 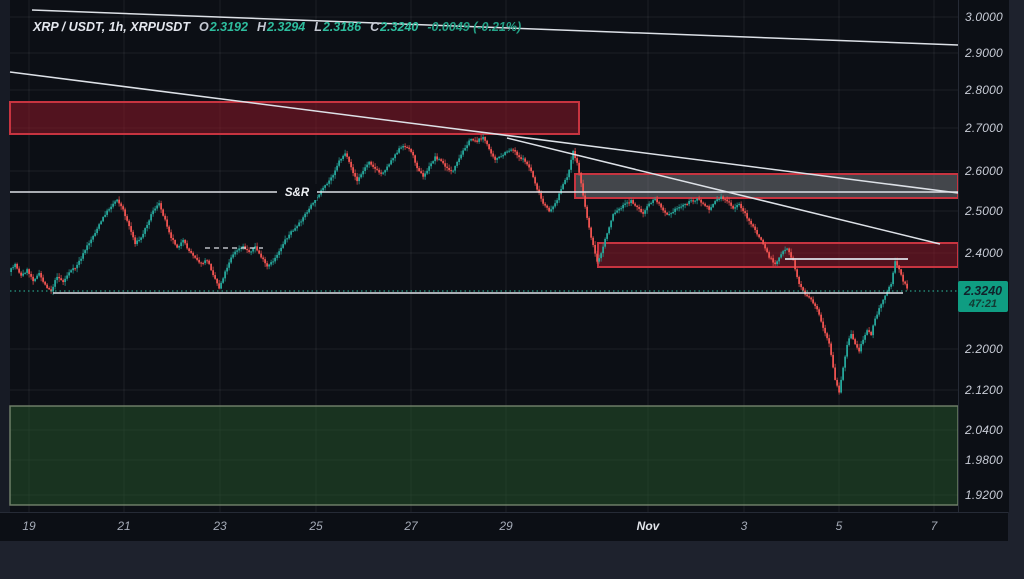 I want to click on price-tick-label: 2.7000, so click(x=984, y=128).